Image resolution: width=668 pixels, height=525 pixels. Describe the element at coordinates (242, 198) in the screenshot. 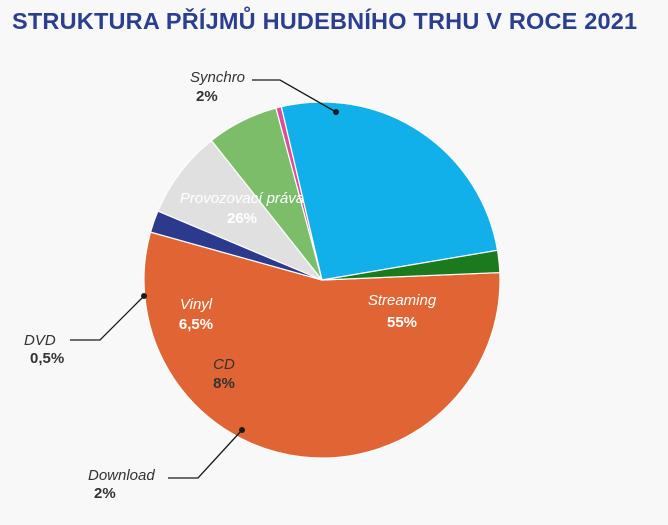

I see `slice-label-provozovaci-prava: Provozovací práva` at that location.